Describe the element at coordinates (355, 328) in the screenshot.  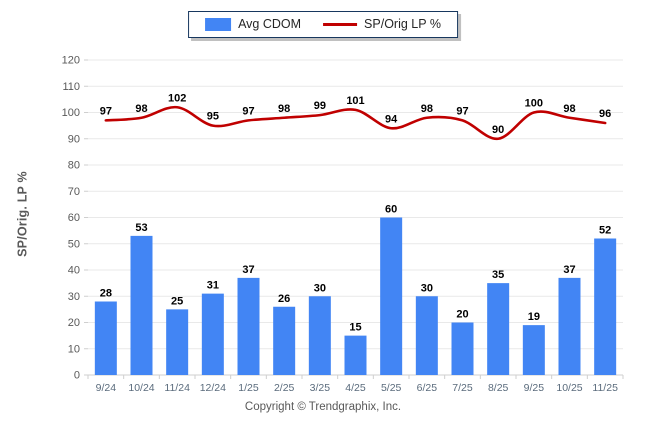
I see `svg-text: 15` at that location.